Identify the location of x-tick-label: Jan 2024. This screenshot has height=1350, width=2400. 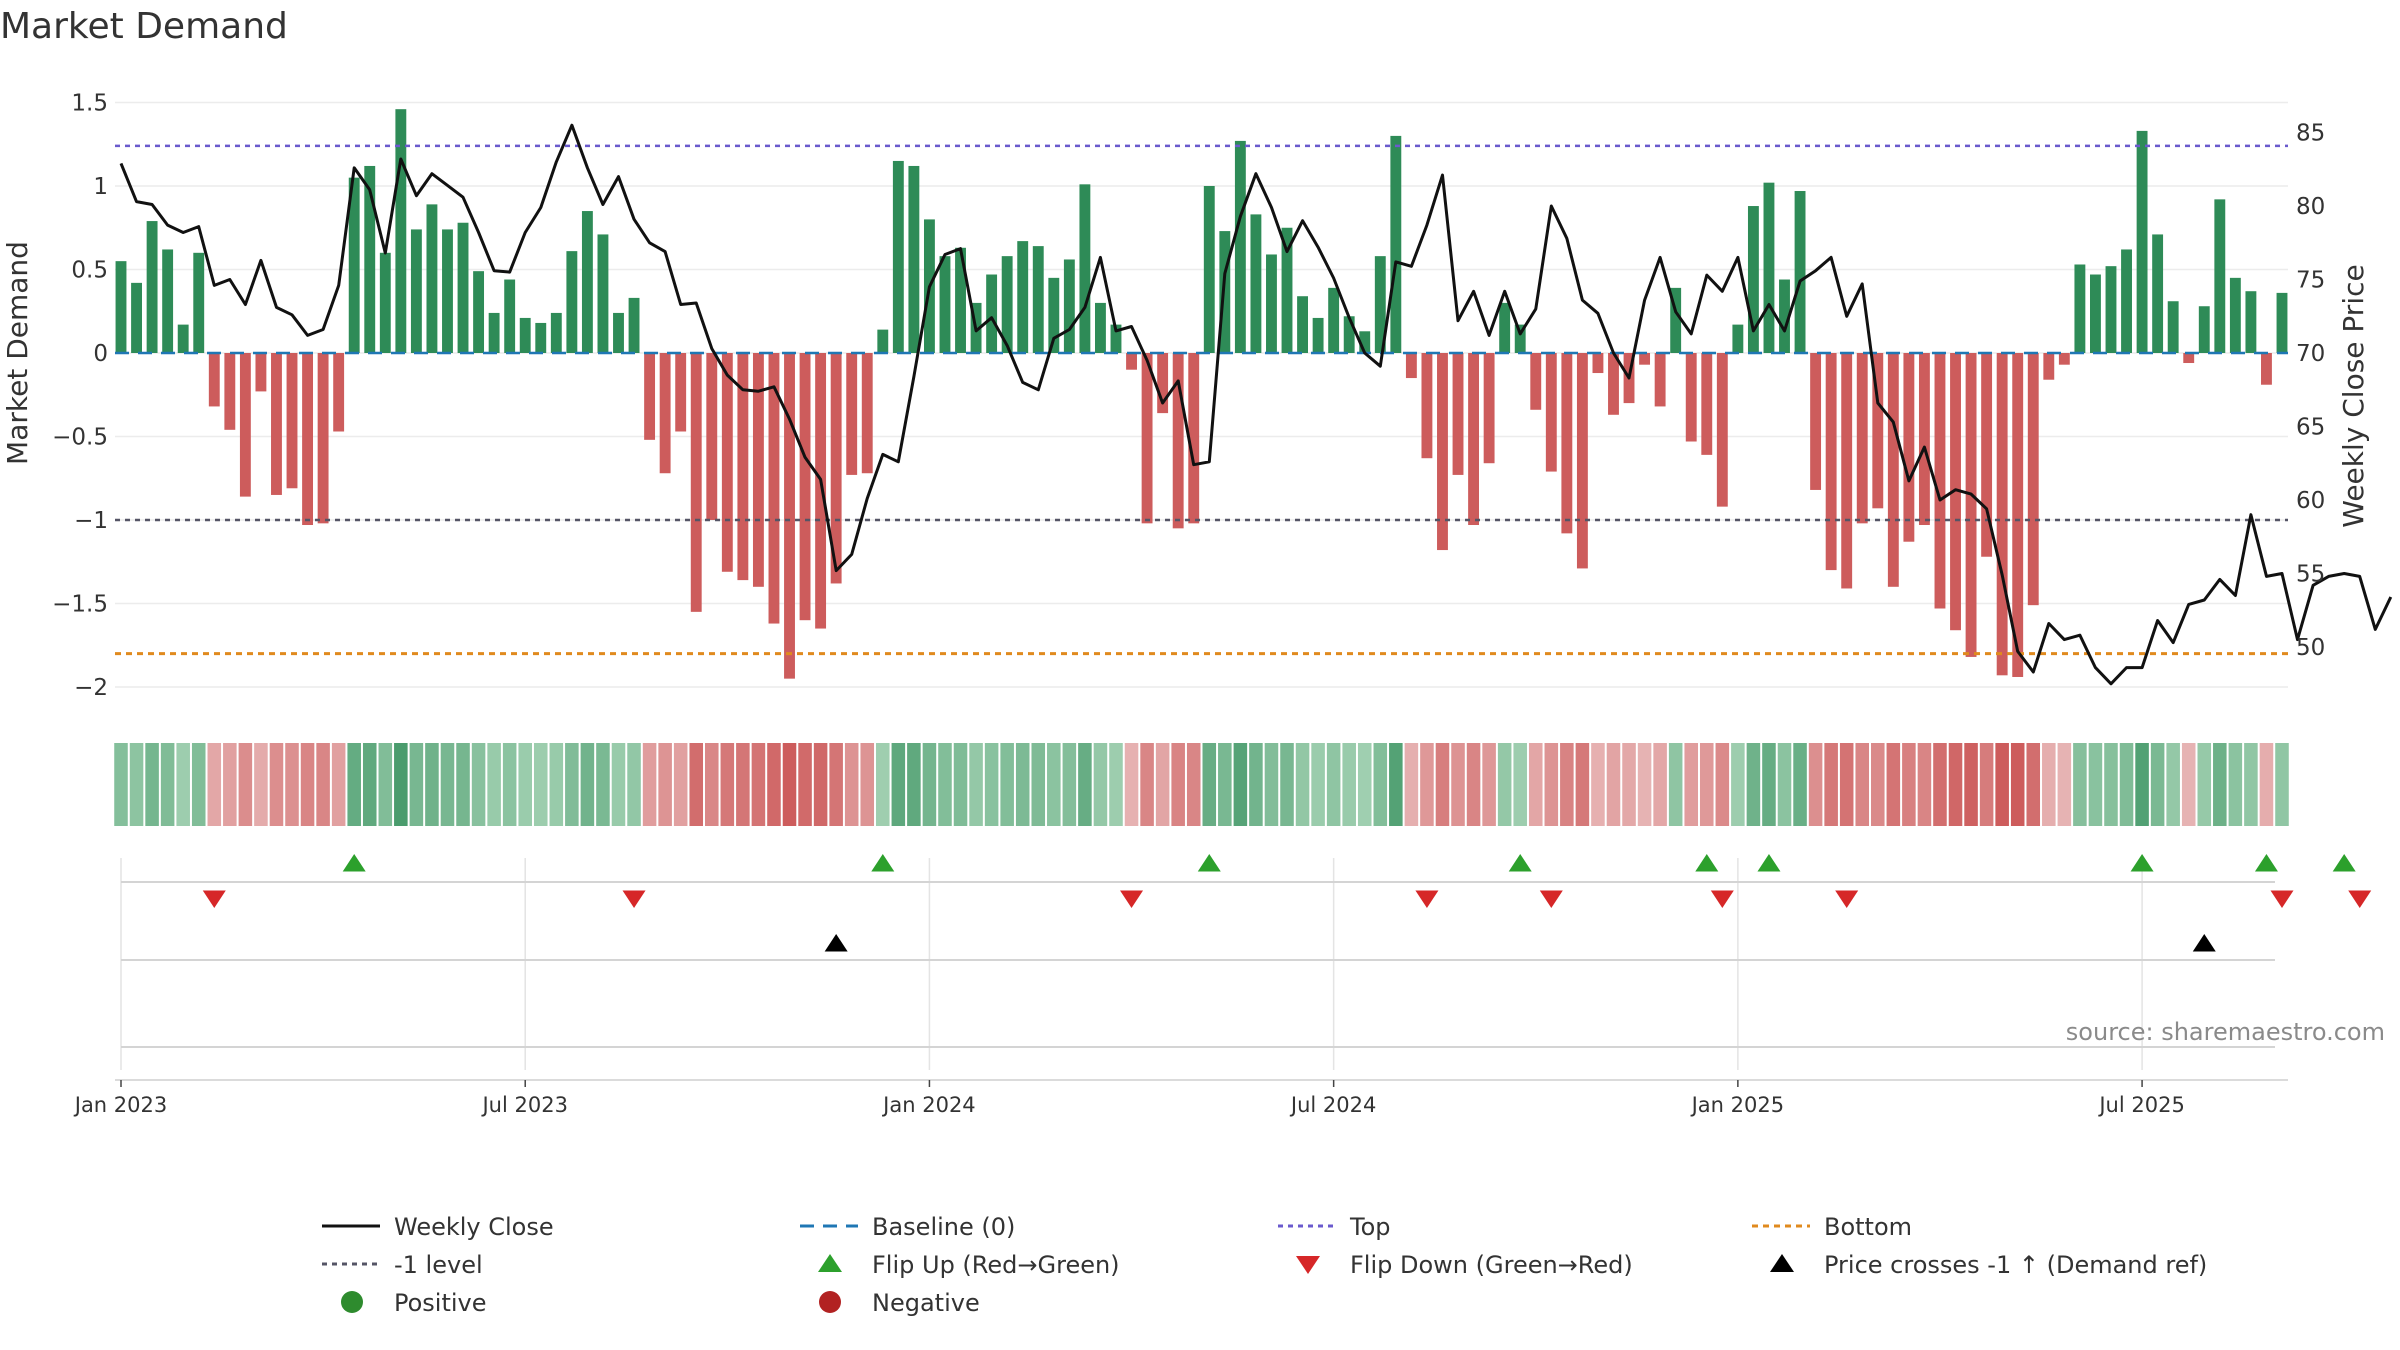
(928, 1105).